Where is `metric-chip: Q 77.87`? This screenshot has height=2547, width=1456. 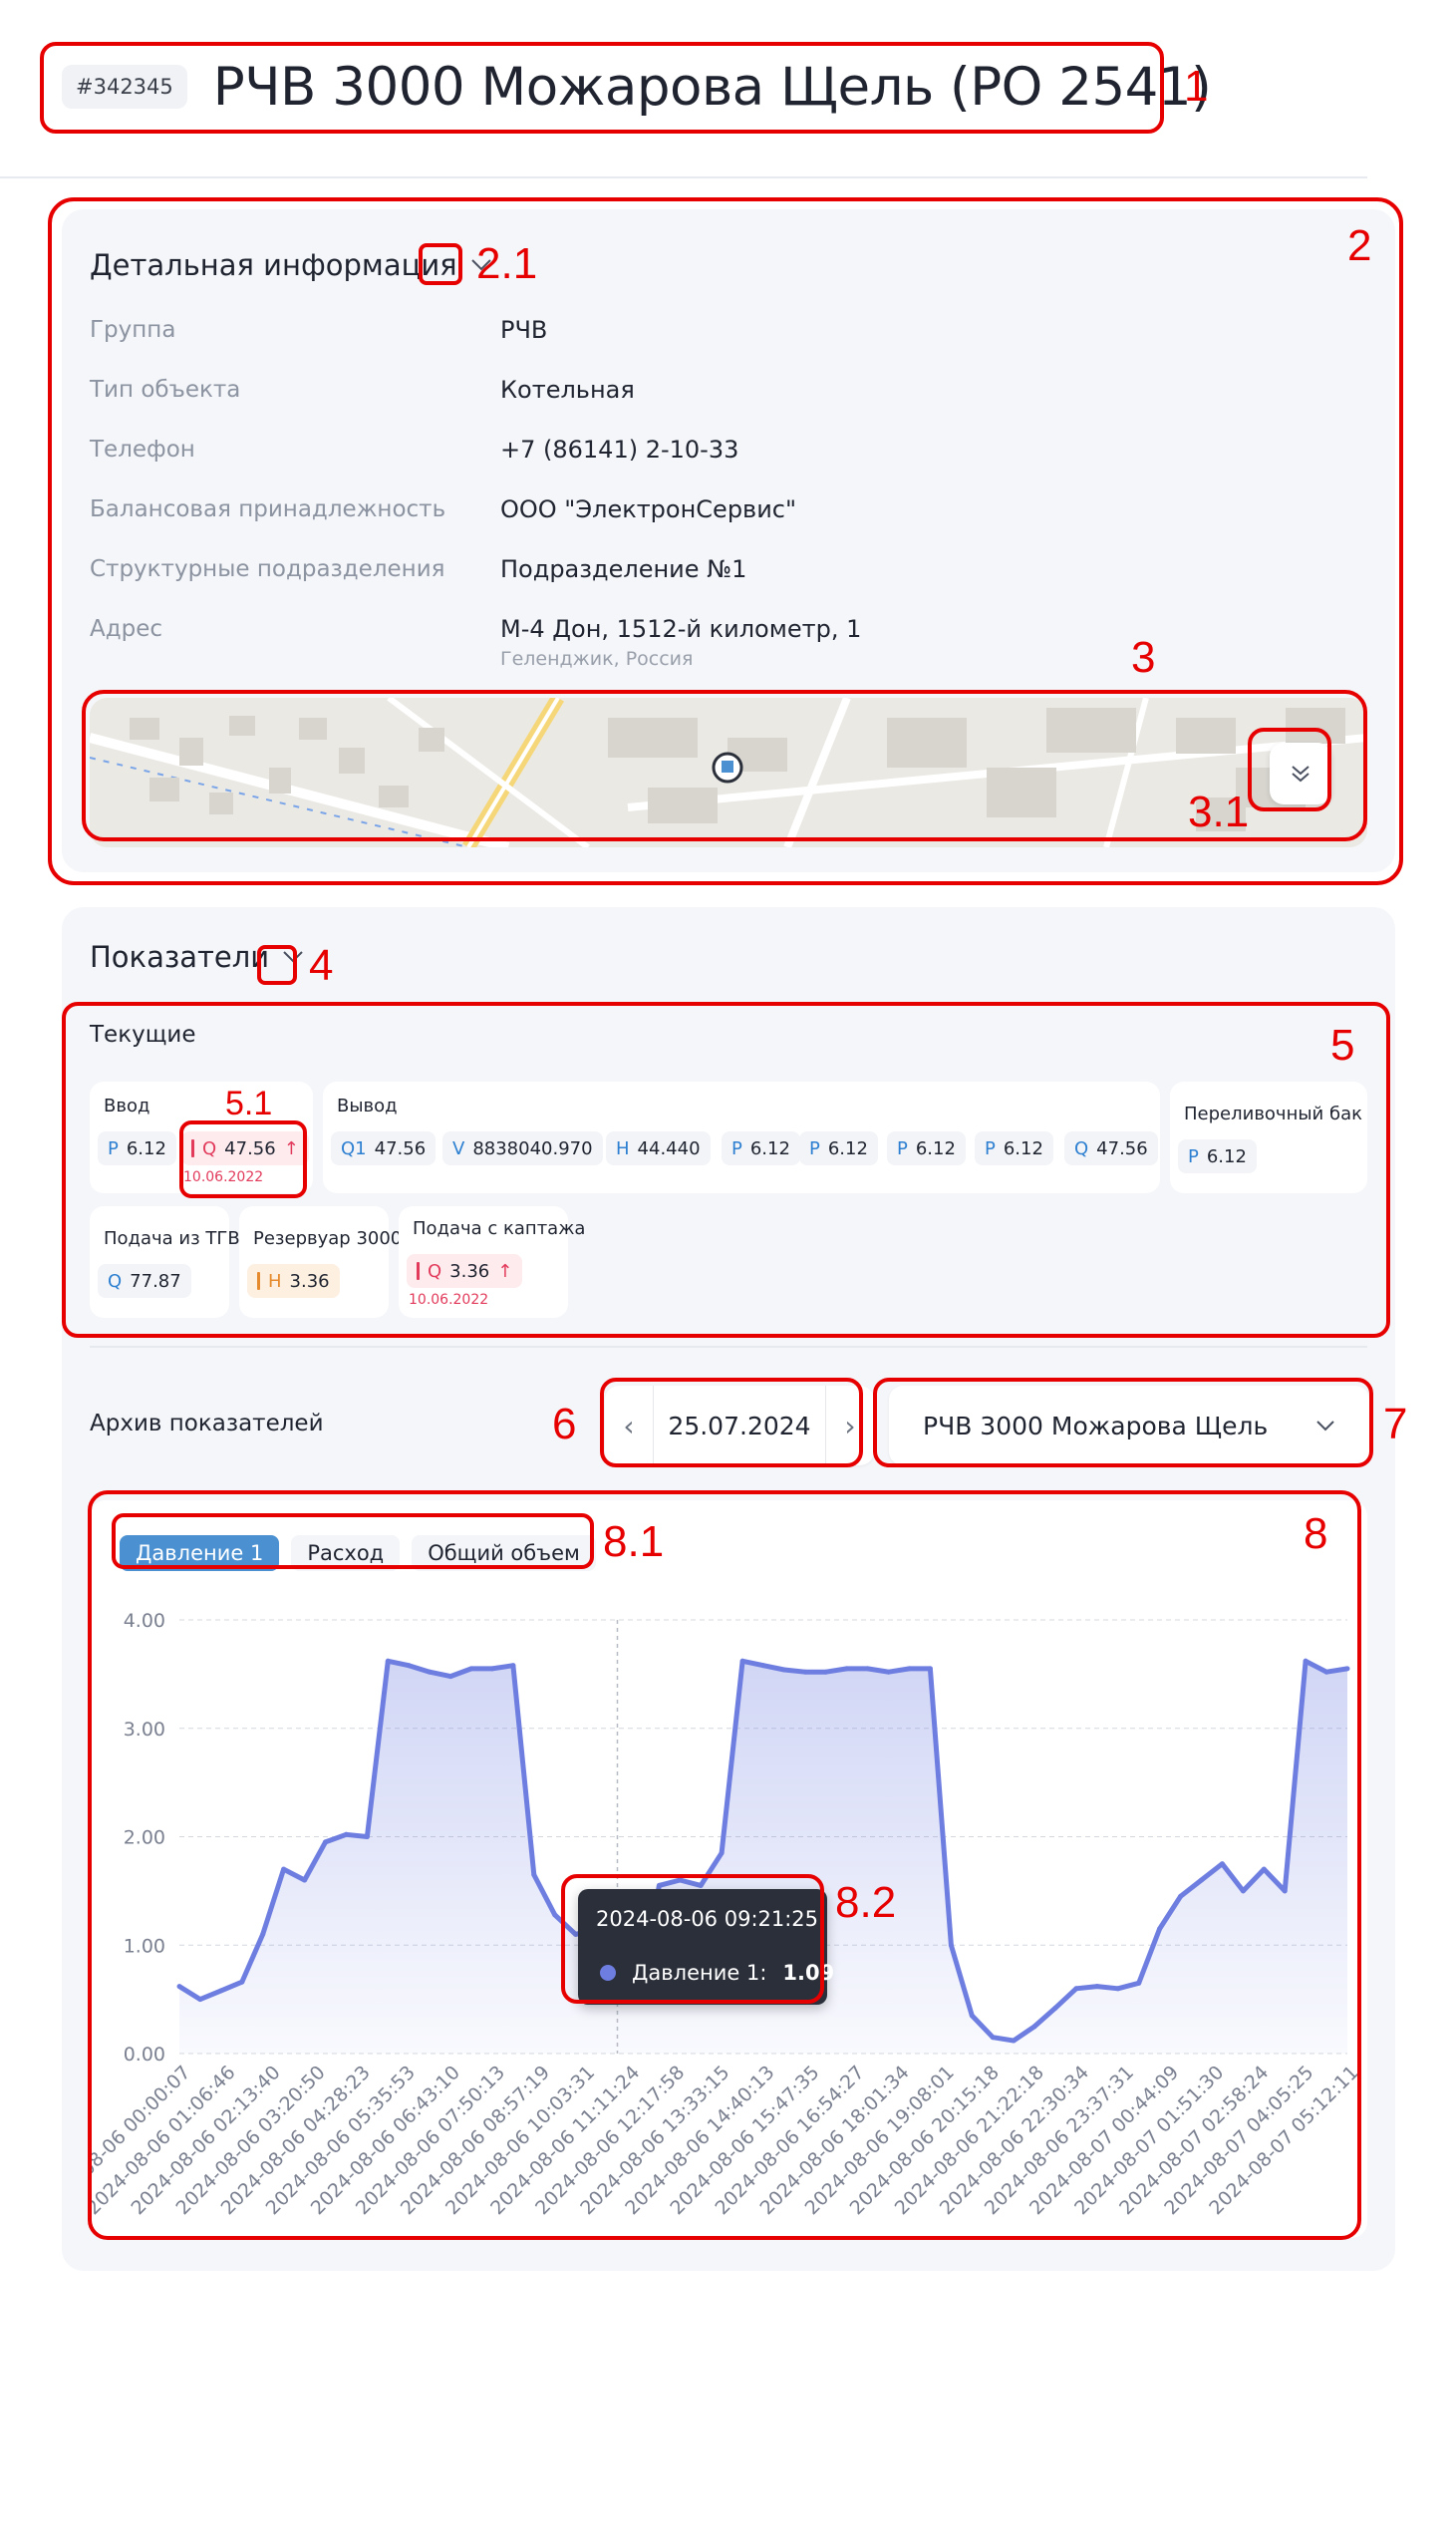 metric-chip: Q 77.87 is located at coordinates (144, 1281).